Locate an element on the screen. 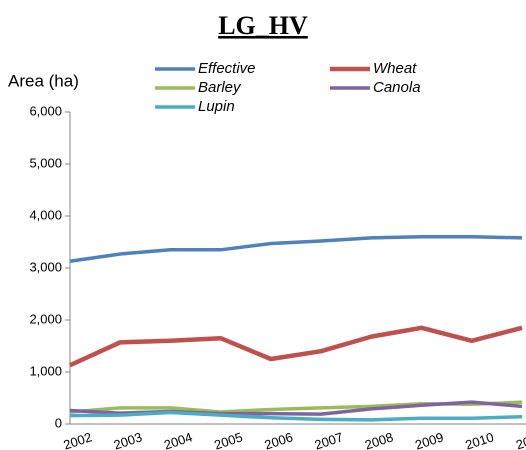 This screenshot has height=450, width=526. y-tick-label: 3,000 is located at coordinates (45, 266).